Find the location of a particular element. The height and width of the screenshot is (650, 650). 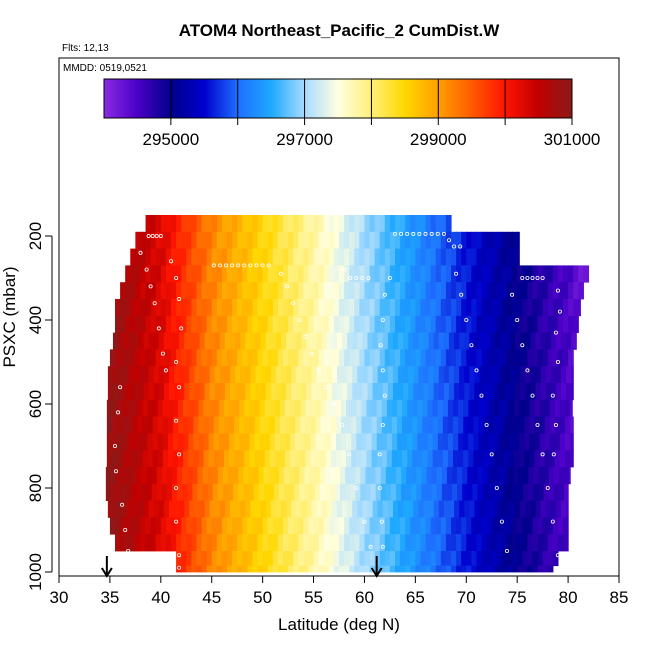

heatmap-row is located at coordinates (339, 408).